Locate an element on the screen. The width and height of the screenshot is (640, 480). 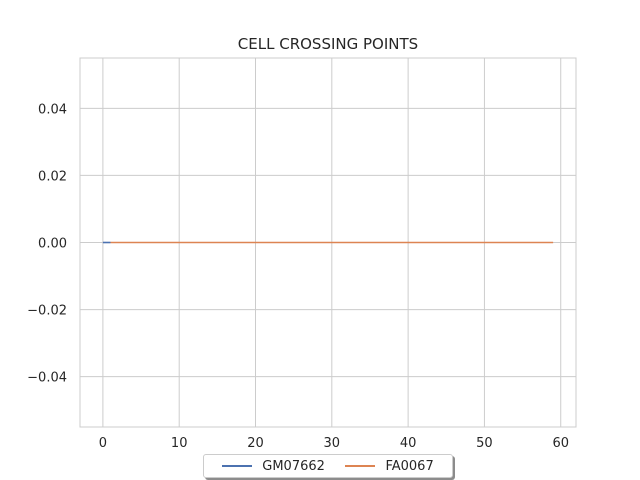
x-tick-label: 20 is located at coordinates (255, 443).